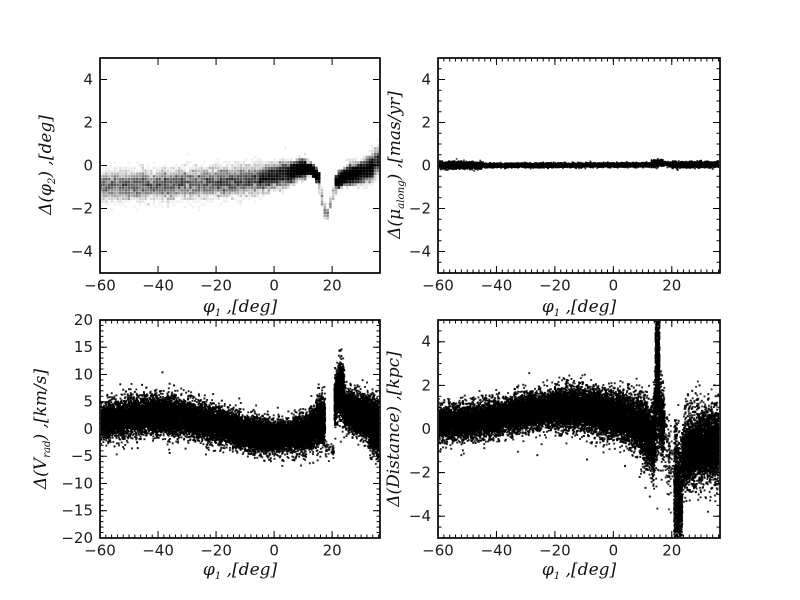  I want to click on y-axis-label-delta-distance: Δ(Distance) ,[kpc], so click(394, 429).